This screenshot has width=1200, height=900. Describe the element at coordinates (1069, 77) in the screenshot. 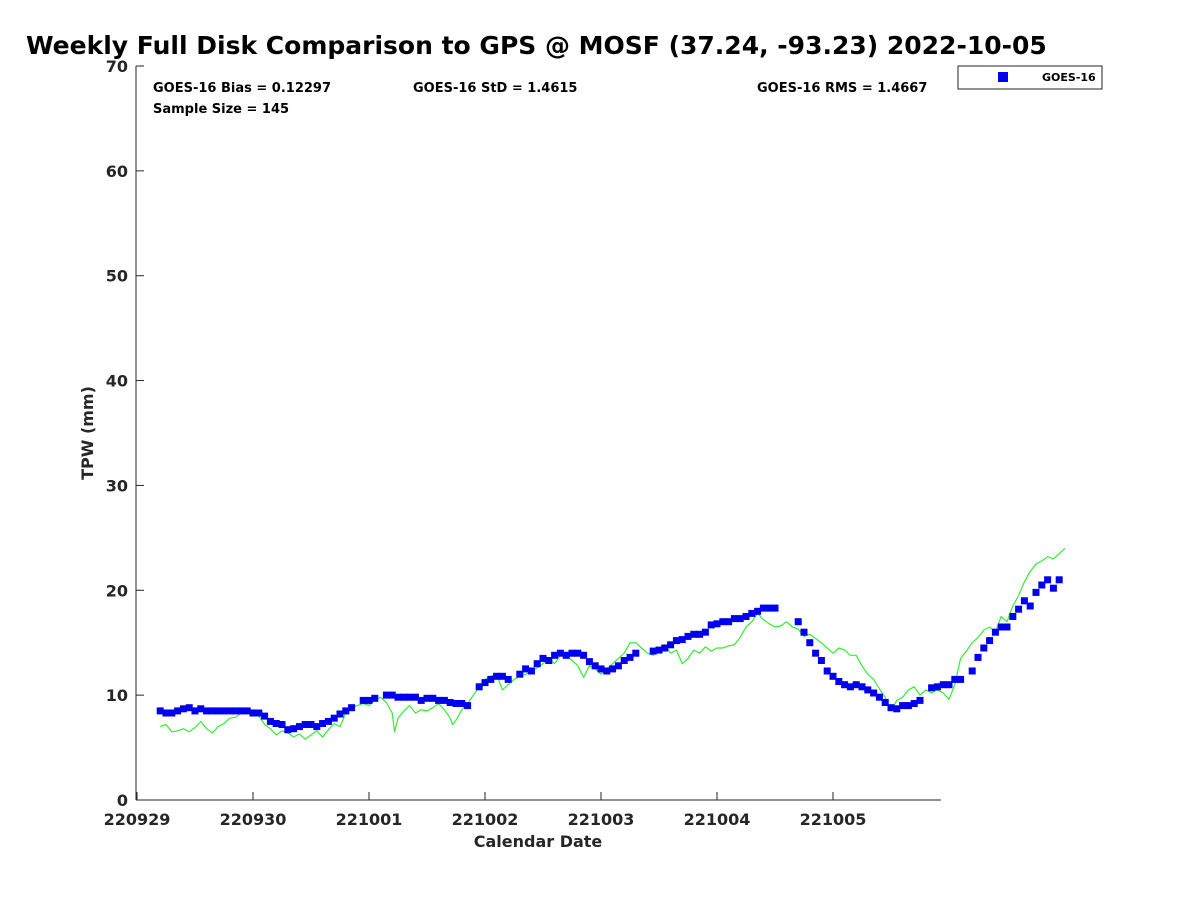

I see `legend-label-goes16: GOES-16` at that location.